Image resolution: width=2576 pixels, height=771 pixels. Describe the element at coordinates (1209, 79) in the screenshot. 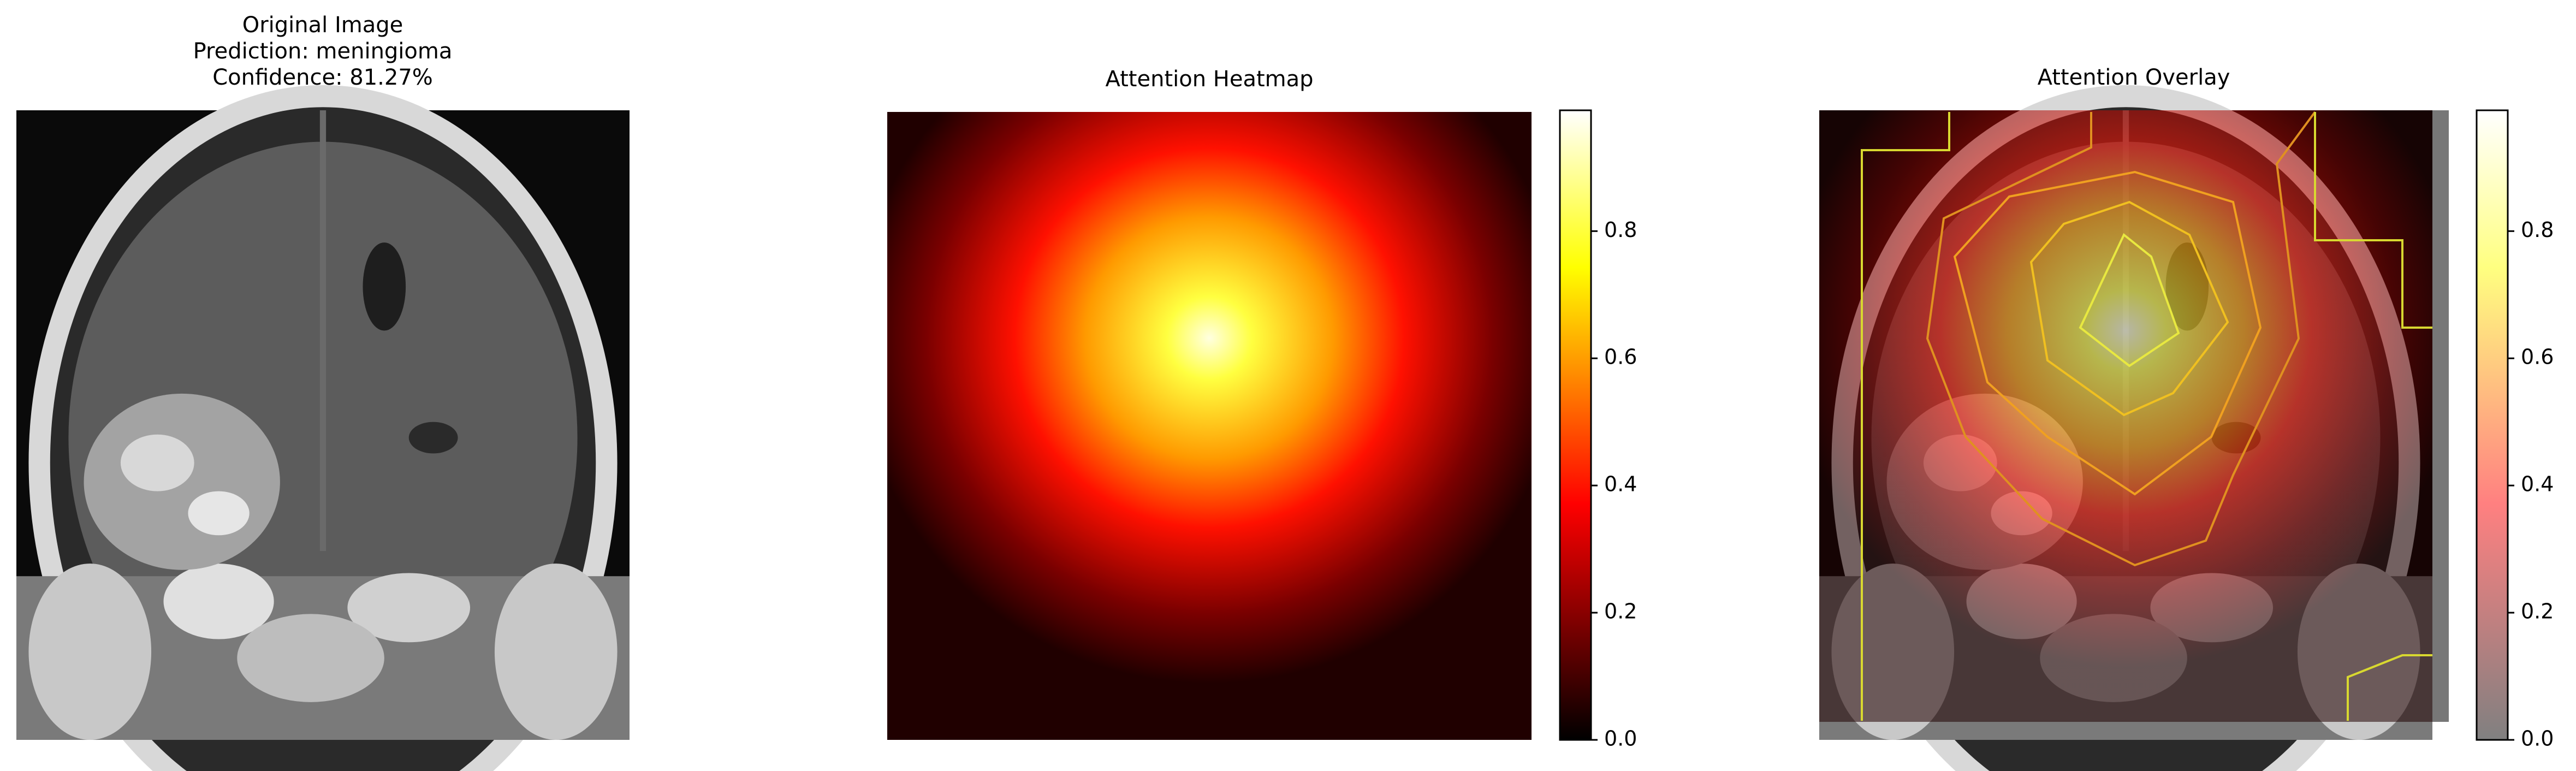

I see `panel-title: Attention Heatmap` at that location.